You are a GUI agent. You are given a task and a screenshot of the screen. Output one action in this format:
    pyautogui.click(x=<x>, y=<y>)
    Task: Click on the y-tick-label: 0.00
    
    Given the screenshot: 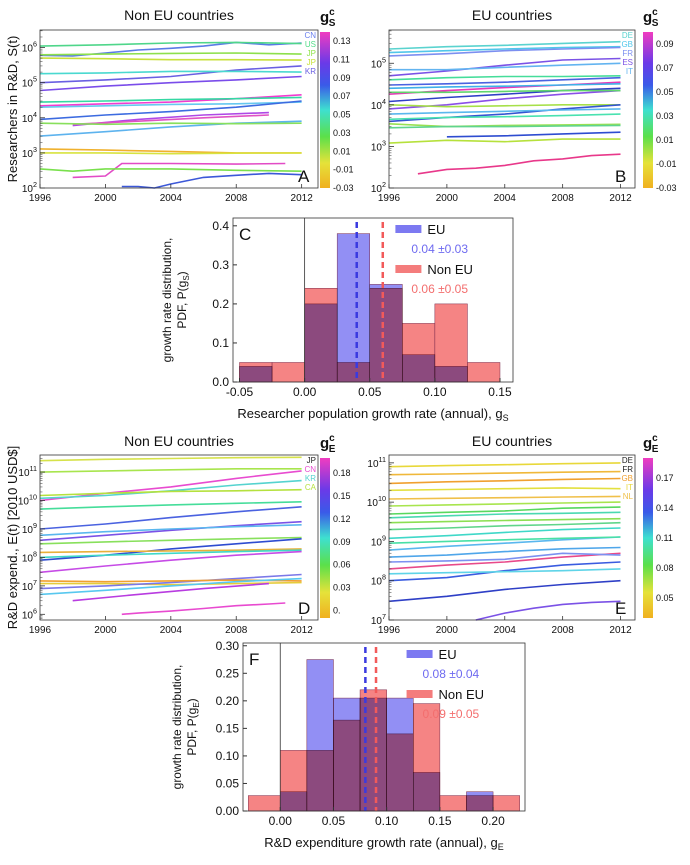 What is the action you would take?
    pyautogui.click(x=228, y=811)
    